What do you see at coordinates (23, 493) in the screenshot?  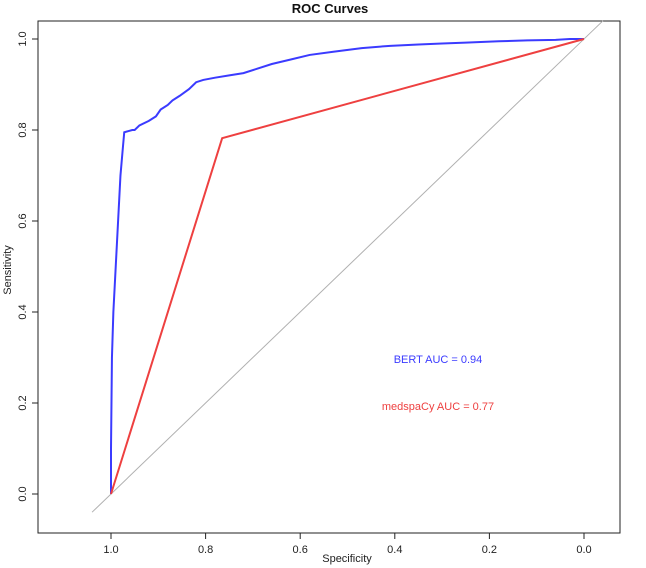 I see `y-tick-label: 0.0` at bounding box center [23, 493].